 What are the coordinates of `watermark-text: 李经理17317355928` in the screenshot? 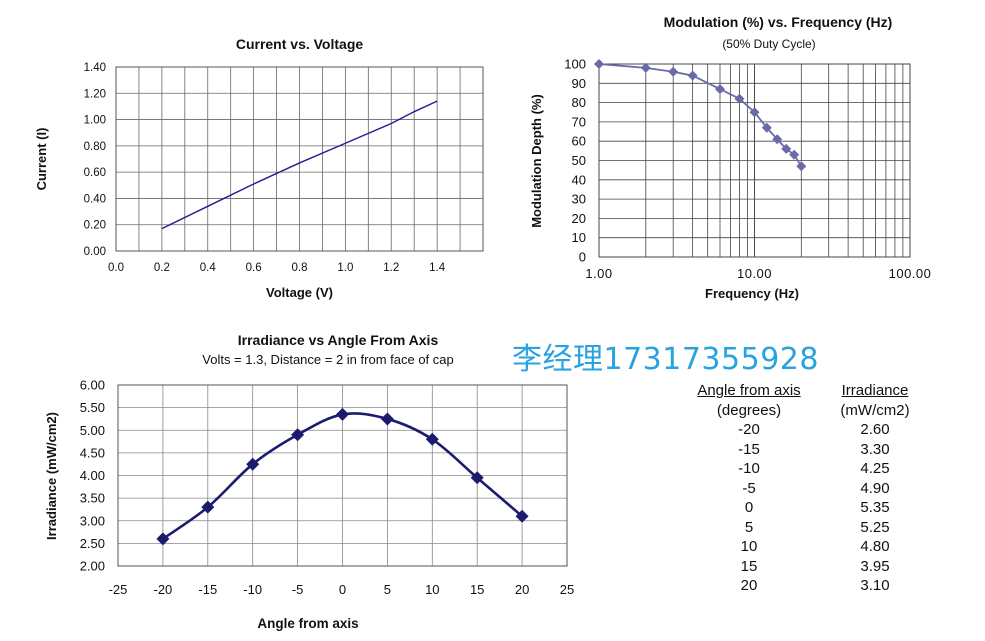 It's located at (665, 359).